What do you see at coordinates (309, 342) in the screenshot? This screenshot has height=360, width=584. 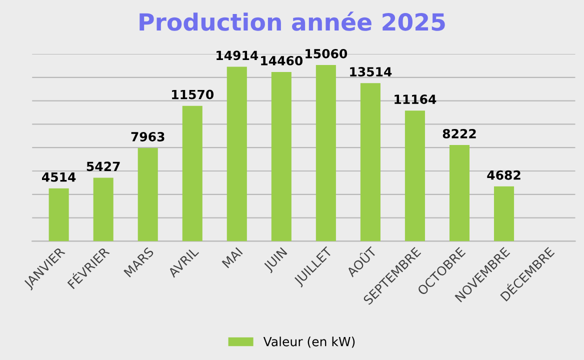 I see `legend-label: Valeur (en kW)` at bounding box center [309, 342].